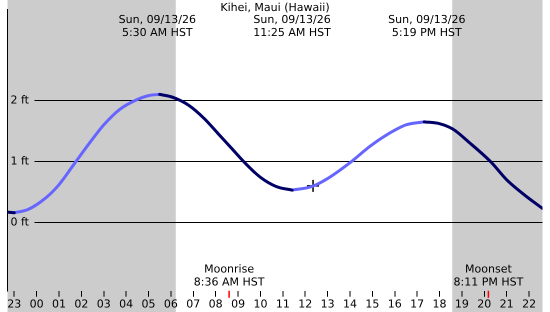  I want to click on y-tick-label: 2 ft, so click(20, 99).